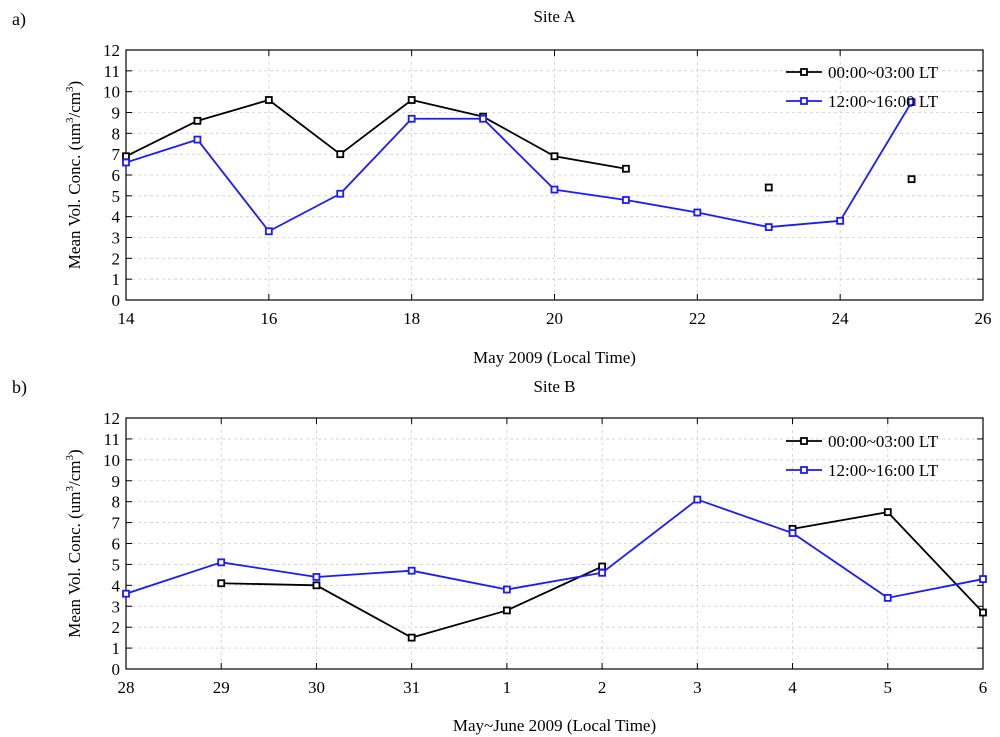 The height and width of the screenshot is (737, 1000). What do you see at coordinates (554, 16) in the screenshot?
I see `chart-title: Site A` at bounding box center [554, 16].